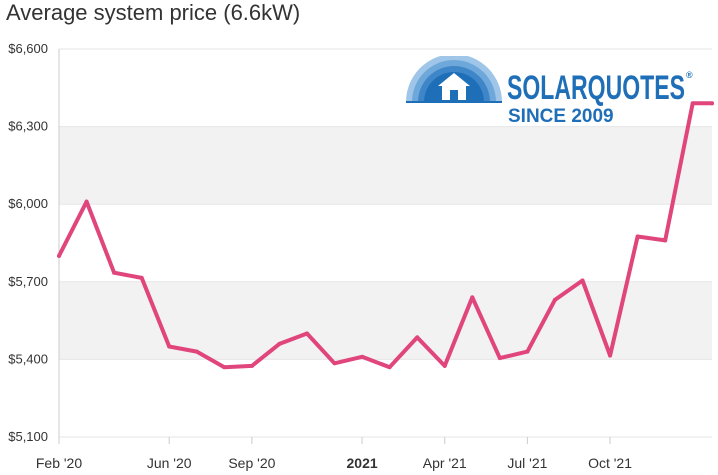 The height and width of the screenshot is (475, 718). What do you see at coordinates (28, 358) in the screenshot?
I see `y-tick-label: $5,400` at bounding box center [28, 358].